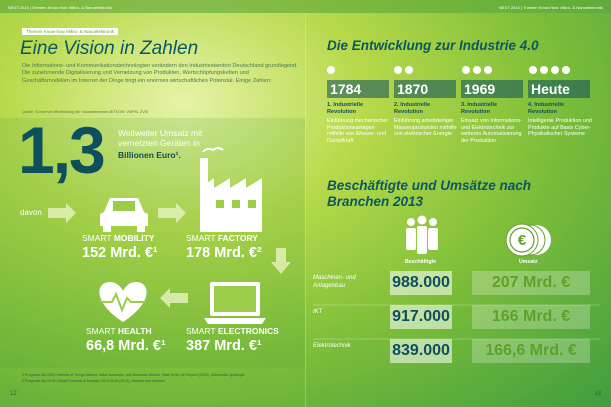 The width and height of the screenshot is (611, 407). What do you see at coordinates (448, 70) in the screenshot?
I see `gear-icons` at bounding box center [448, 70].